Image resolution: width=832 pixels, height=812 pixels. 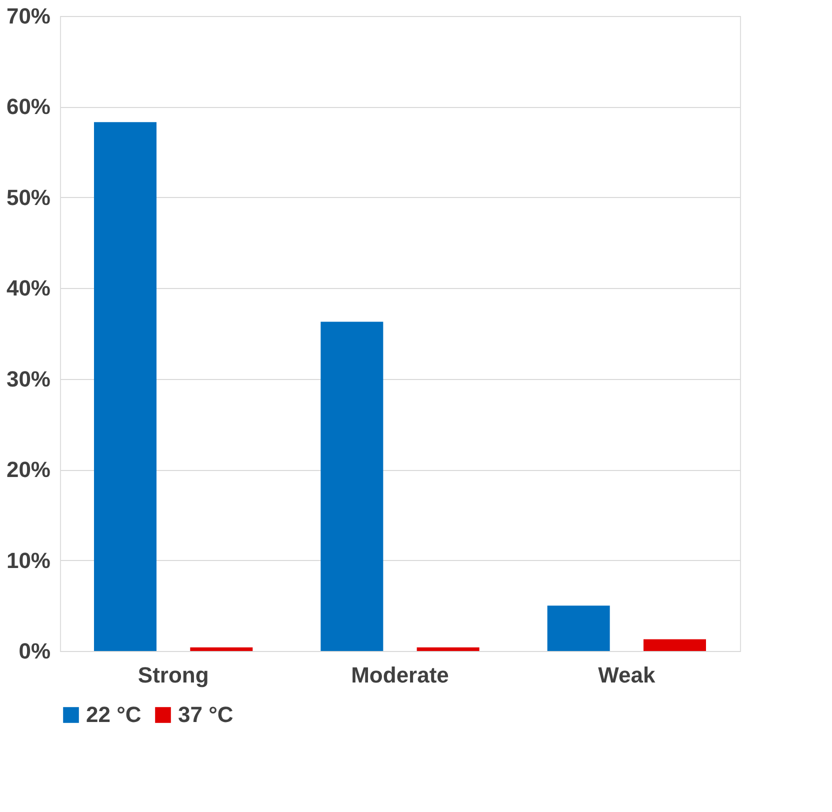 What do you see at coordinates (28, 197) in the screenshot?
I see `y-tick-label: 50%` at bounding box center [28, 197].